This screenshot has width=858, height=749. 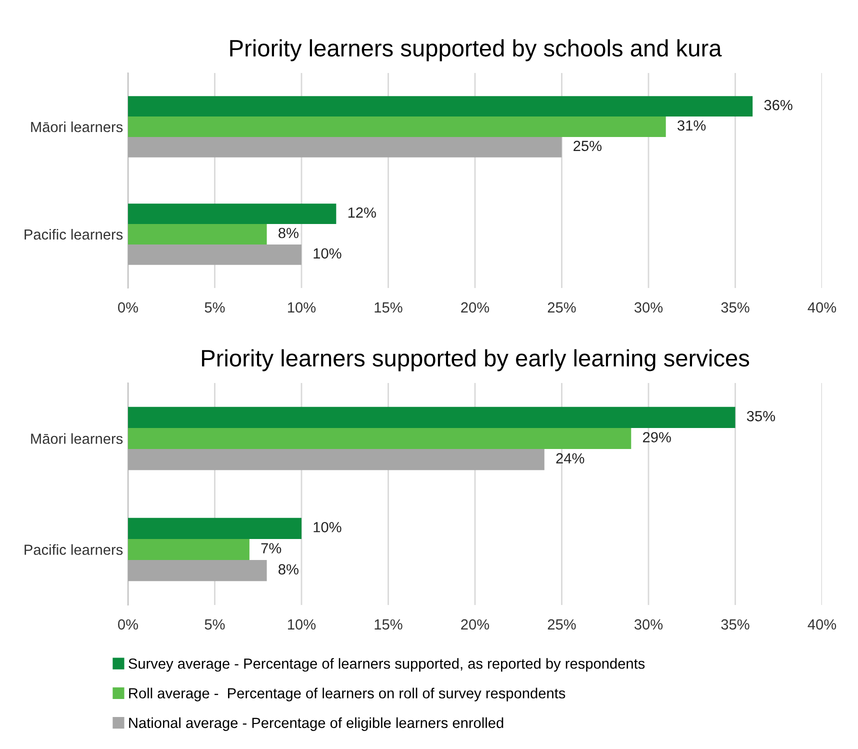 I want to click on legend-label: National average - Percentage of eligible learners enrolled, so click(x=316, y=724).